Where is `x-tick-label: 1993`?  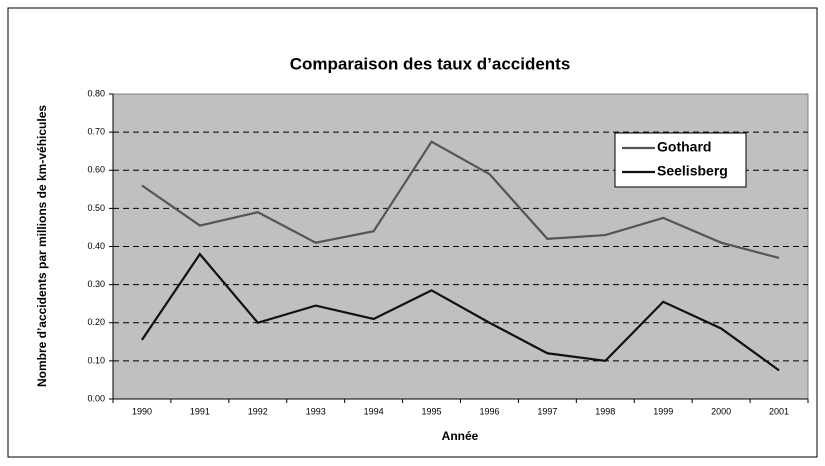
x-tick-label: 1993 is located at coordinates (316, 411).